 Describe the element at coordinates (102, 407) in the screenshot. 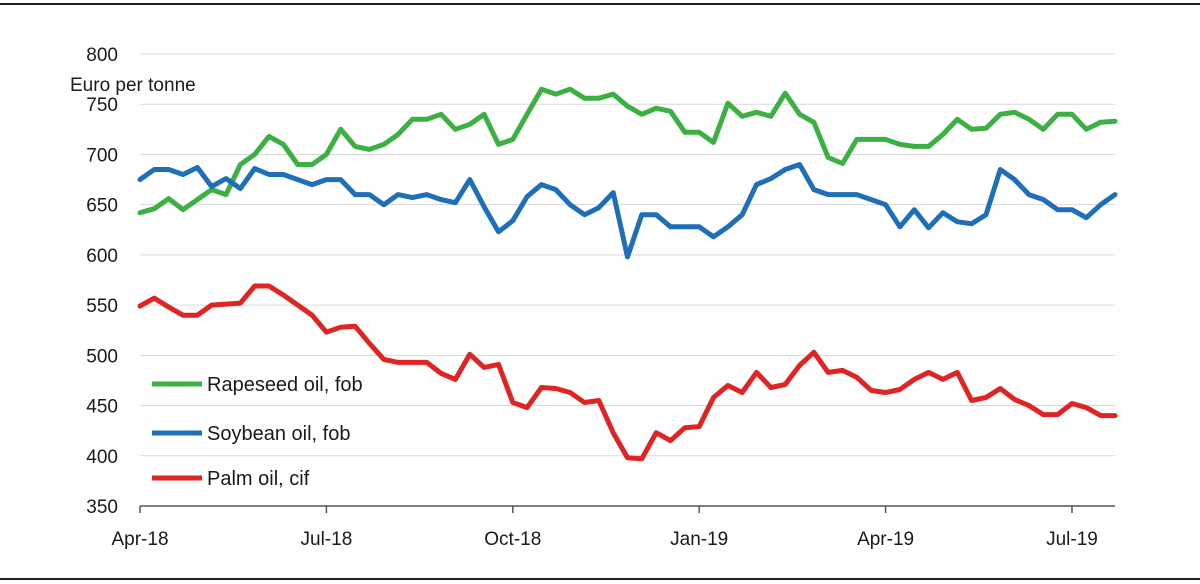

I see `y-tick-label: 450` at that location.